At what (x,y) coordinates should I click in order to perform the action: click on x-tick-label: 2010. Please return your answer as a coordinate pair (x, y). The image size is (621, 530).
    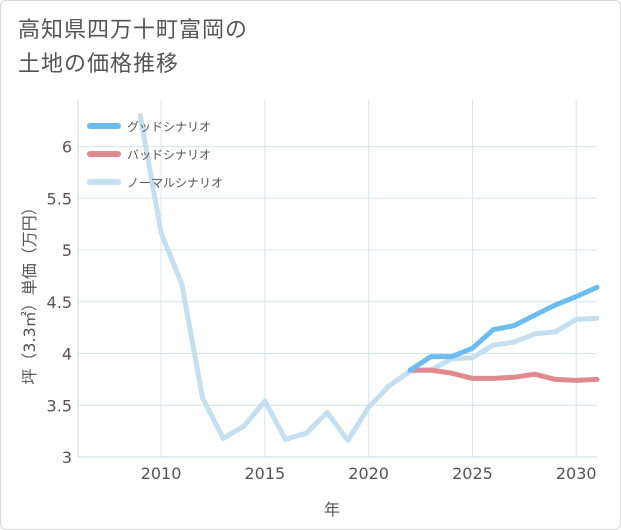
    Looking at the image, I should click on (161, 473).